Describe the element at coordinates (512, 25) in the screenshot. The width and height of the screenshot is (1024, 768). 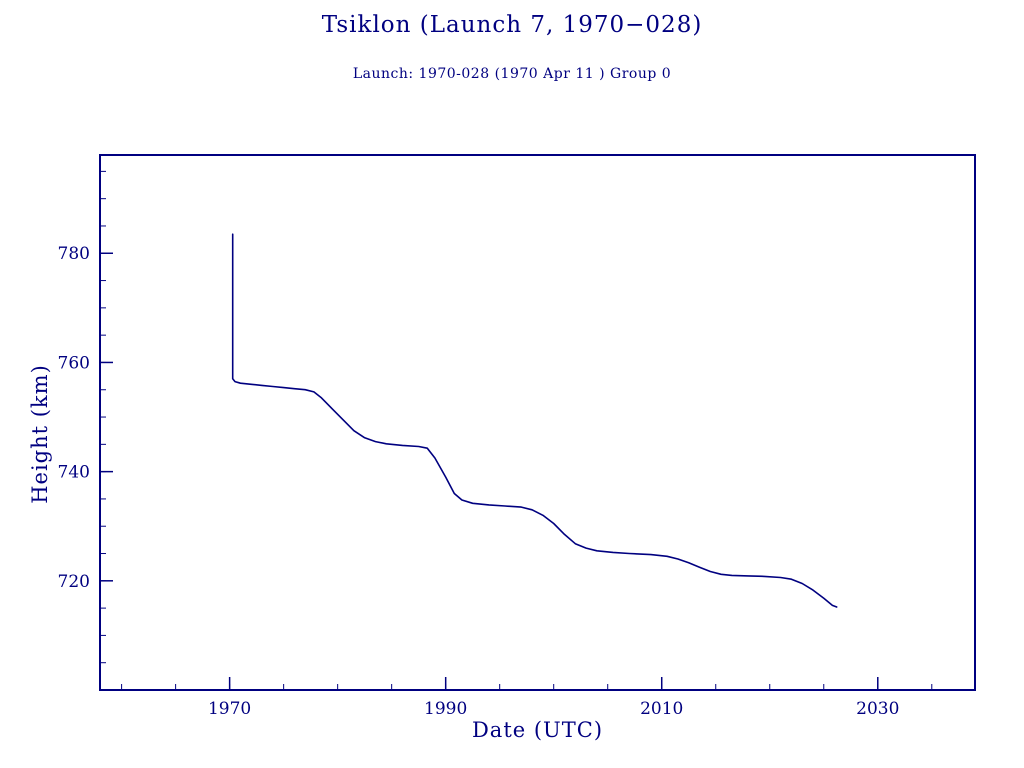
I see `chart-title: Tsiklon (Launch 7, 1970−028)` at that location.